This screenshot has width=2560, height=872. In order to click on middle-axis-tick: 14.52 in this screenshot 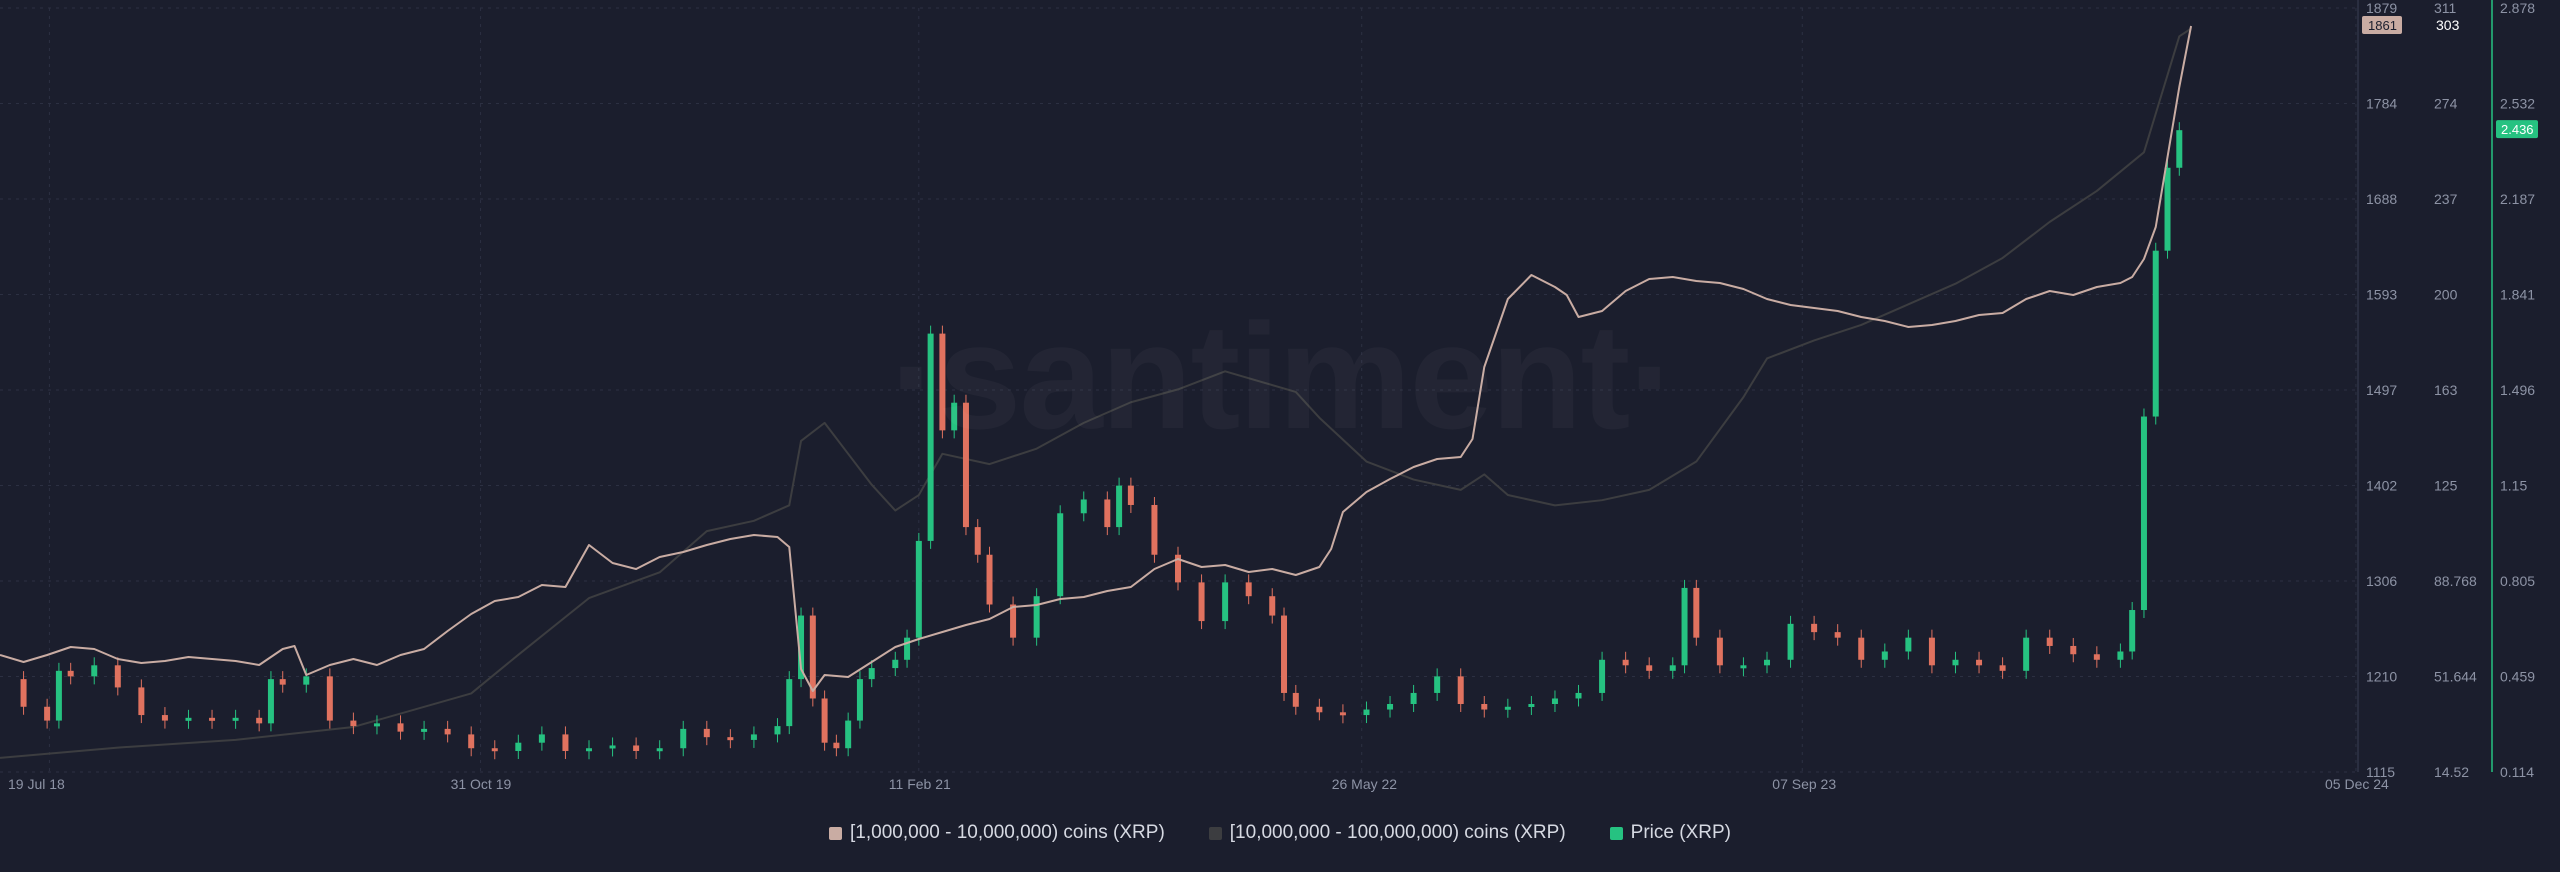, I will do `click(2451, 772)`.